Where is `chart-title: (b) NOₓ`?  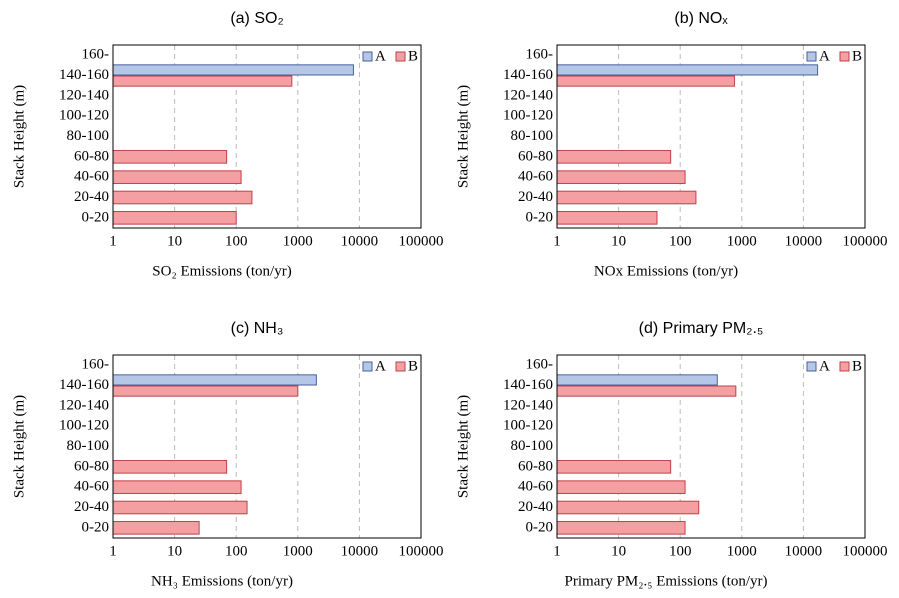 chart-title: (b) NOₓ is located at coordinates (701, 18).